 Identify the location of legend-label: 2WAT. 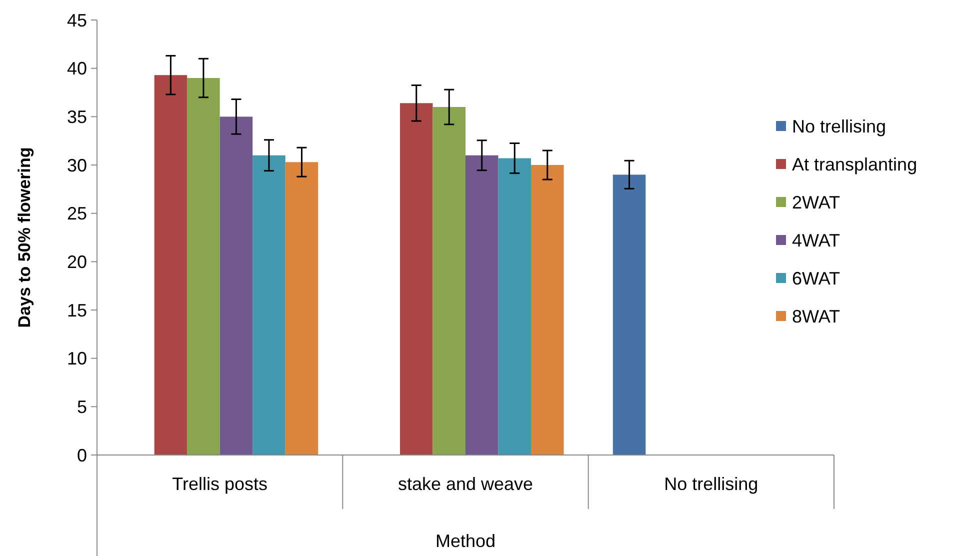
(816, 202).